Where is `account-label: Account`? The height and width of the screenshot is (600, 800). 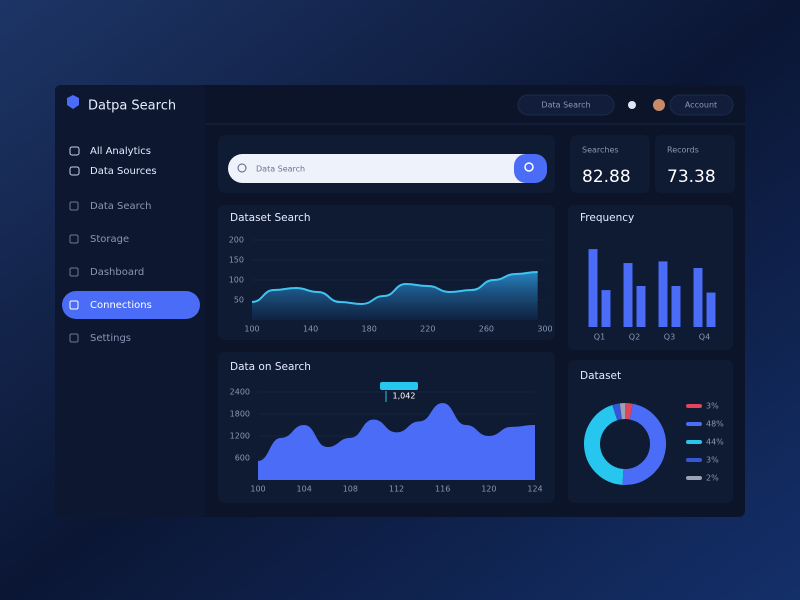
account-label: Account is located at coordinates (701, 105).